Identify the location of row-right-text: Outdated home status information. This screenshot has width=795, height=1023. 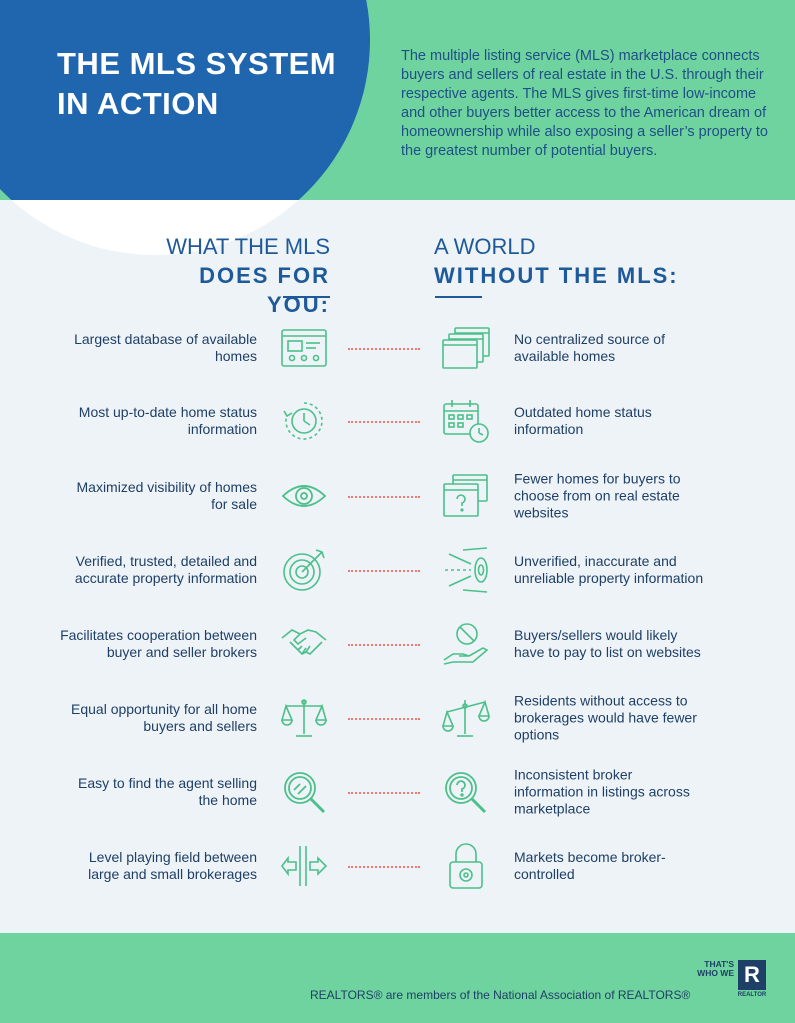
(583, 420).